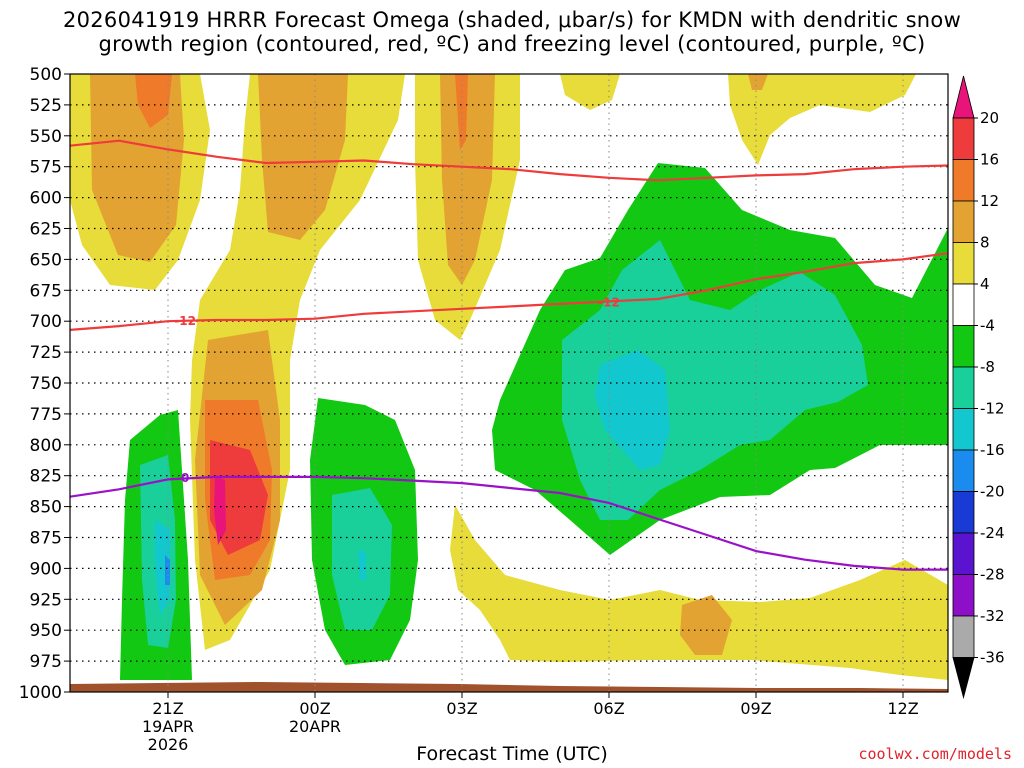  I want to click on colorbar-tick-label: 16, so click(989, 160).